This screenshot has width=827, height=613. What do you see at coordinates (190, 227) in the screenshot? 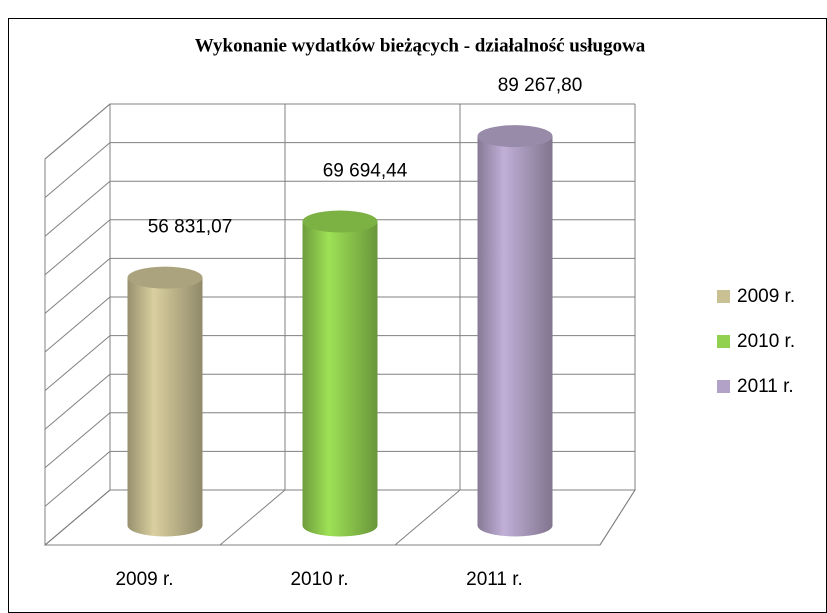
I see `data-label: 56 831,07` at bounding box center [190, 227].